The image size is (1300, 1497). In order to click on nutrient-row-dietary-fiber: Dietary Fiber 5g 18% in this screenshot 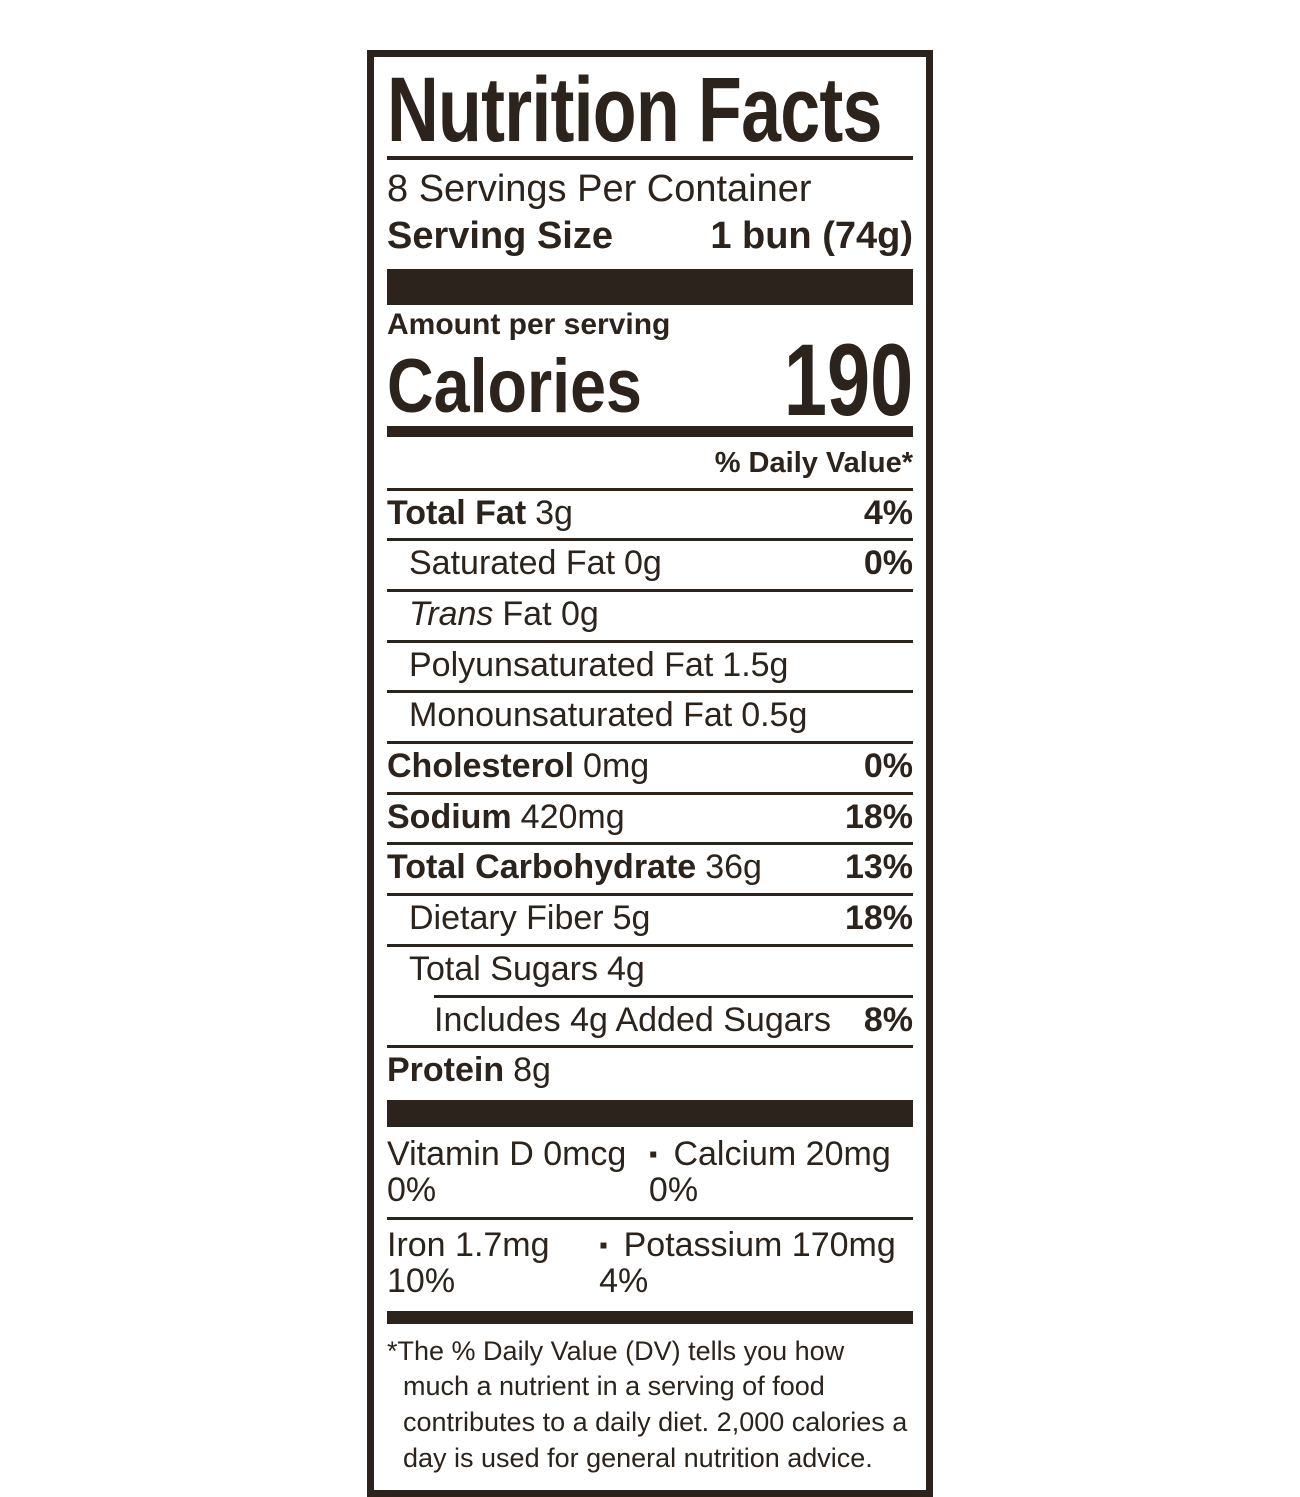, I will do `click(650, 920)`.